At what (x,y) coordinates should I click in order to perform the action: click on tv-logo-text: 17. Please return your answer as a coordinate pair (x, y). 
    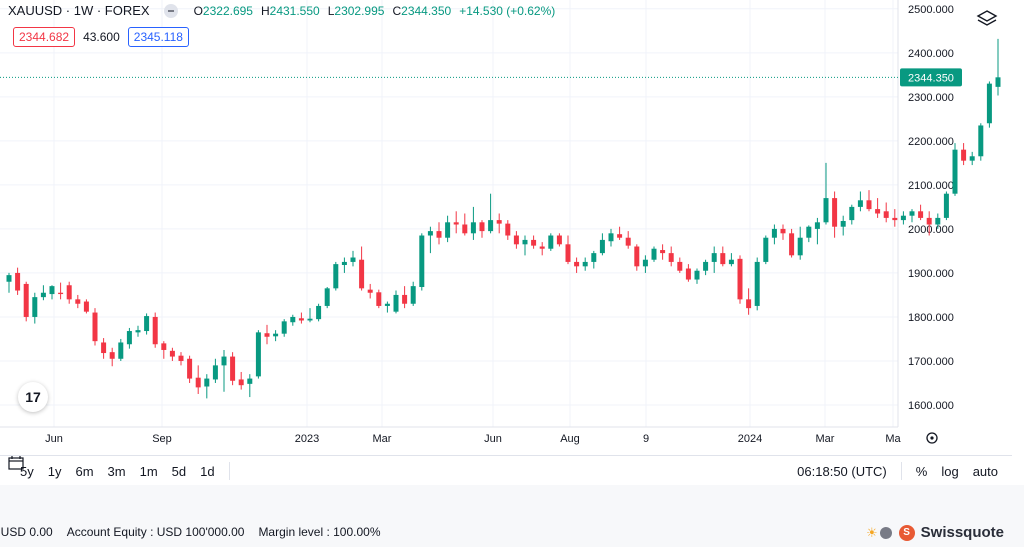
    Looking at the image, I should click on (33, 397).